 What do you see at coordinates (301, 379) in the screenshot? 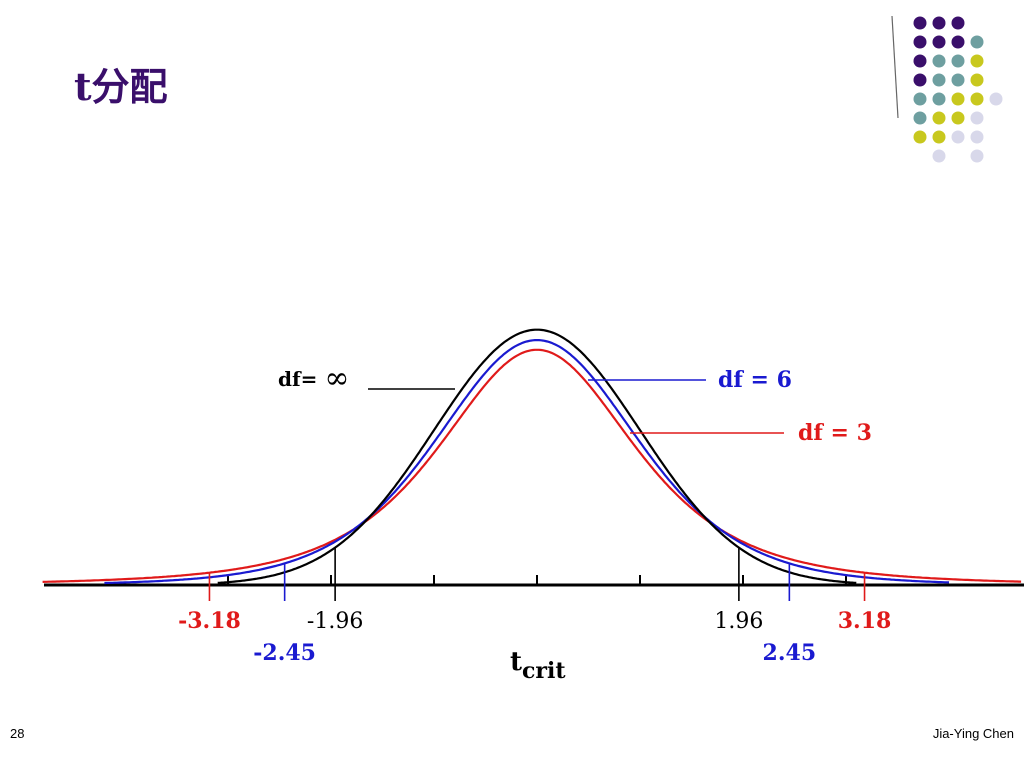
I see `series-label-prefix: df=` at bounding box center [301, 379].